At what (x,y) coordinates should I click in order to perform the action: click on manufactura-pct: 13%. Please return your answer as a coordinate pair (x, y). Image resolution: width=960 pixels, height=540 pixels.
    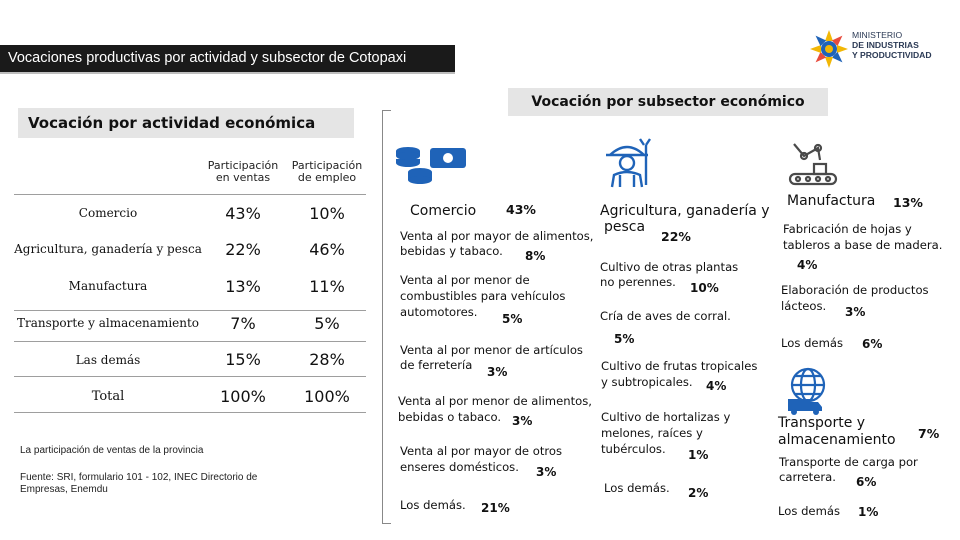
    Looking at the image, I should click on (908, 202).